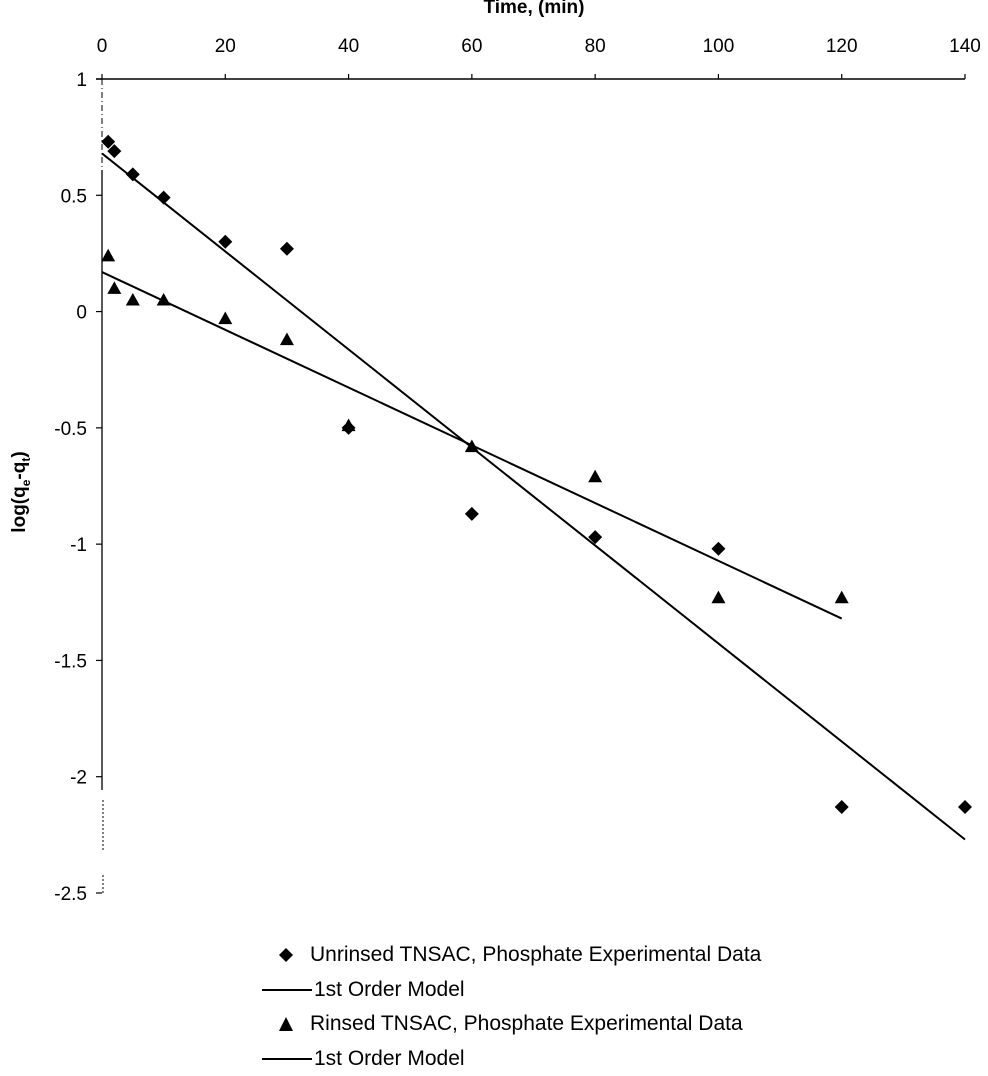 This screenshot has height=1076, width=988. What do you see at coordinates (286, 955) in the screenshot?
I see `diamond-marker-icon` at bounding box center [286, 955].